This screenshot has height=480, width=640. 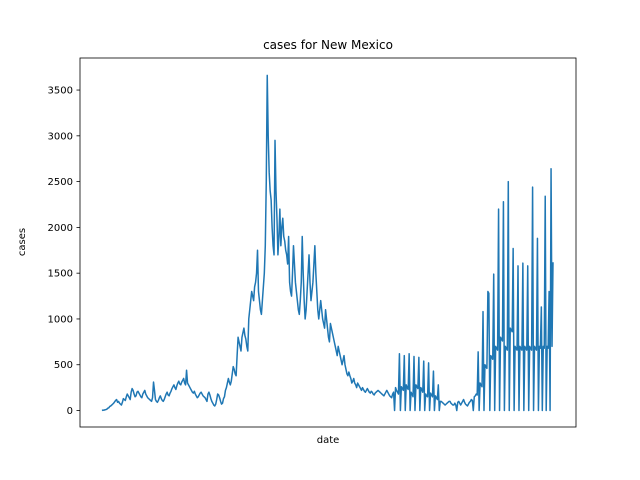 What do you see at coordinates (60, 136) in the screenshot?
I see `y-tick-label: 3000` at bounding box center [60, 136].